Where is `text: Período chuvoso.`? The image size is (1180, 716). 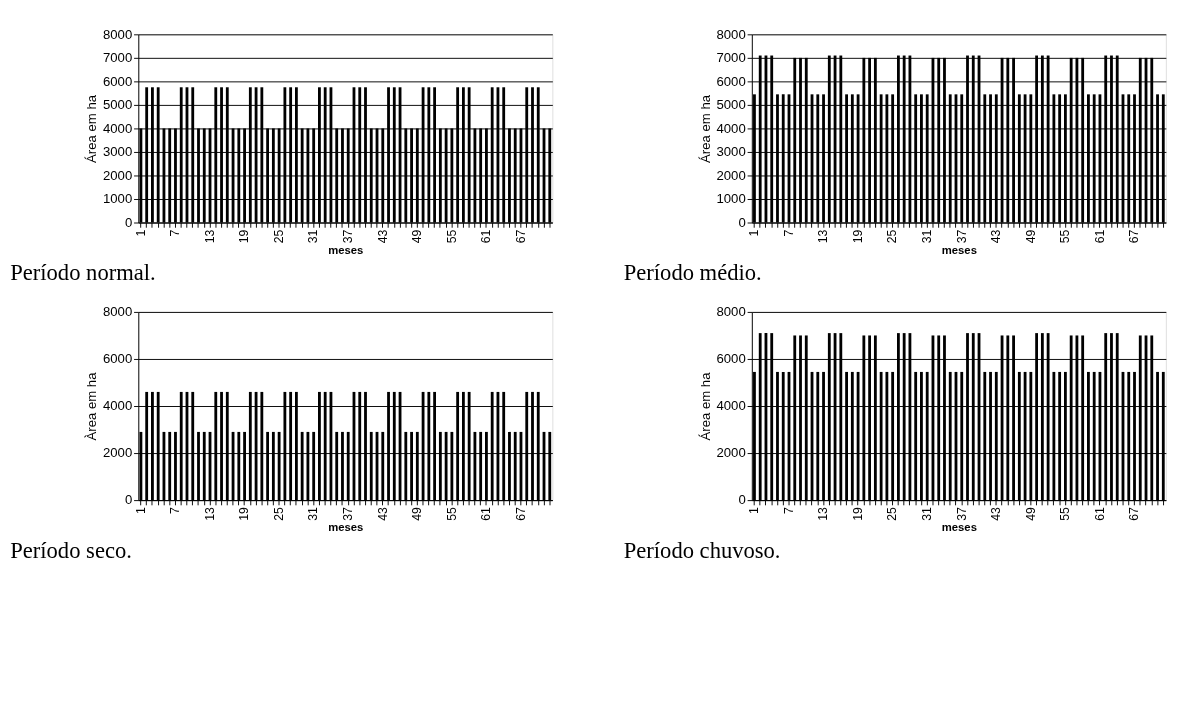
text: Período chuvoso. is located at coordinates (702, 550).